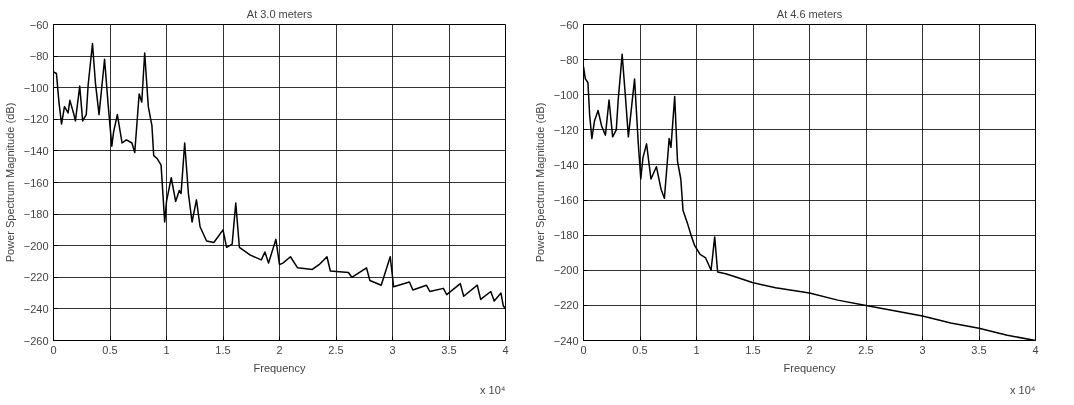 This screenshot has width=1074, height=405. I want to click on chart-title: At 4.6 meters, so click(809, 13).